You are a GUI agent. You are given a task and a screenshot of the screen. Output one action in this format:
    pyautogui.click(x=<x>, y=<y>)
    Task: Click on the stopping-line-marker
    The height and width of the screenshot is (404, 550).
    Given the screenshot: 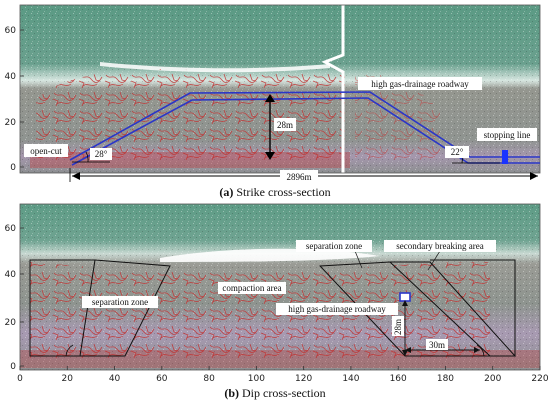 What is the action you would take?
    pyautogui.click(x=505, y=157)
    